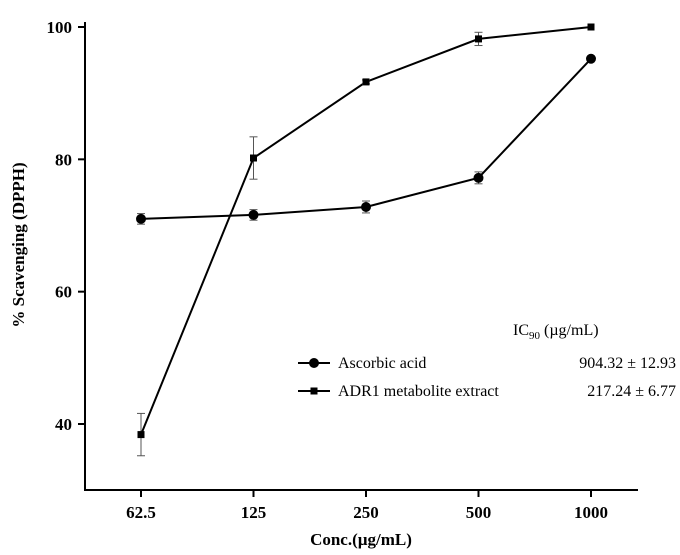 The image size is (680, 555). I want to click on legend-marker-adr1-extract, so click(314, 391).